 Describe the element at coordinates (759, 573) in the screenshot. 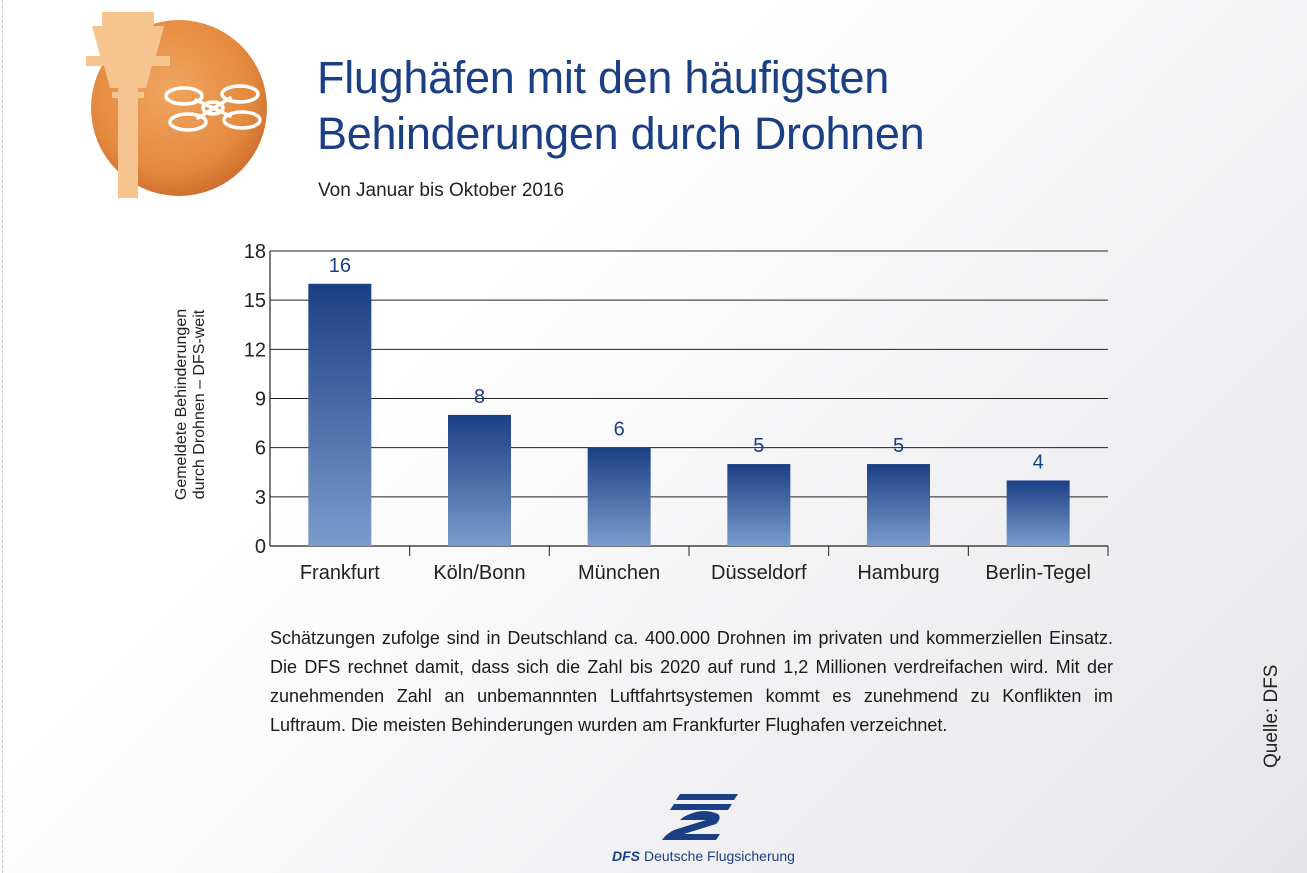

I see `x-tick-label: Düsseldorf` at that location.